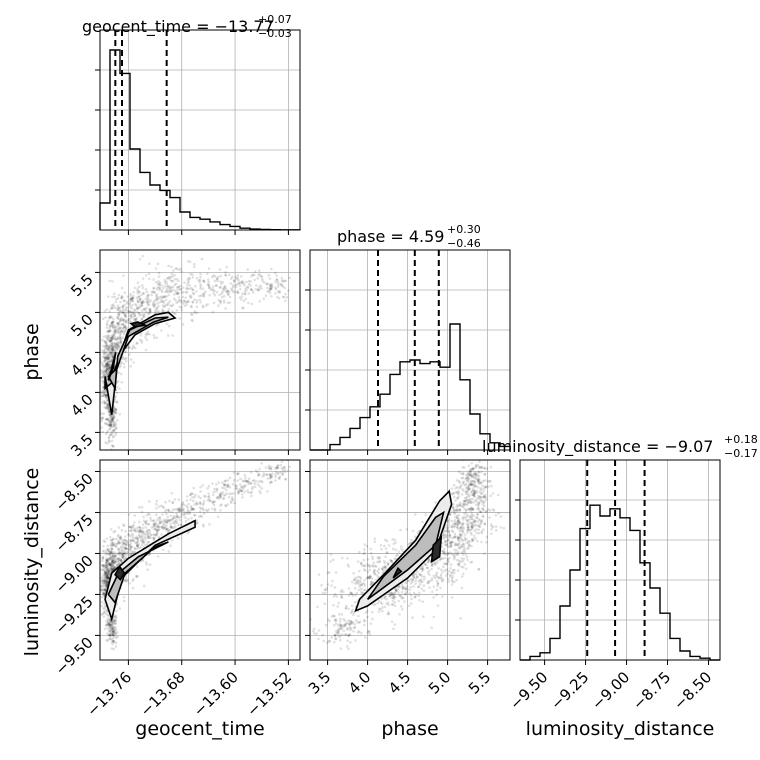 The height and width of the screenshot is (760, 760). What do you see at coordinates (597, 447) in the screenshot?
I see `title-luminosity-distance-main: luminosity_distance = −9.07` at bounding box center [597, 447].